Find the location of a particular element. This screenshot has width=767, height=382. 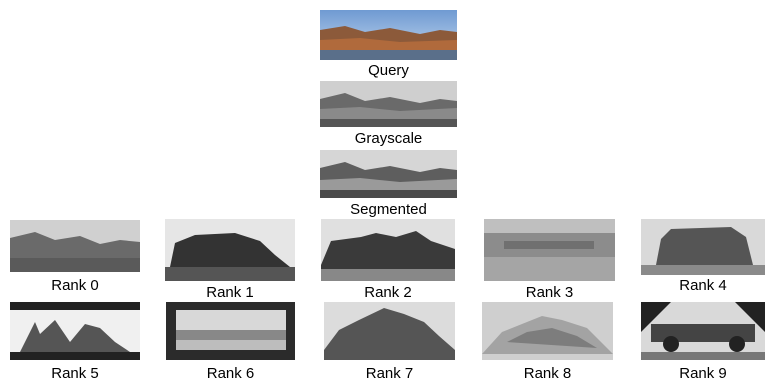

rank-0-label: Rank 0 is located at coordinates (75, 285).